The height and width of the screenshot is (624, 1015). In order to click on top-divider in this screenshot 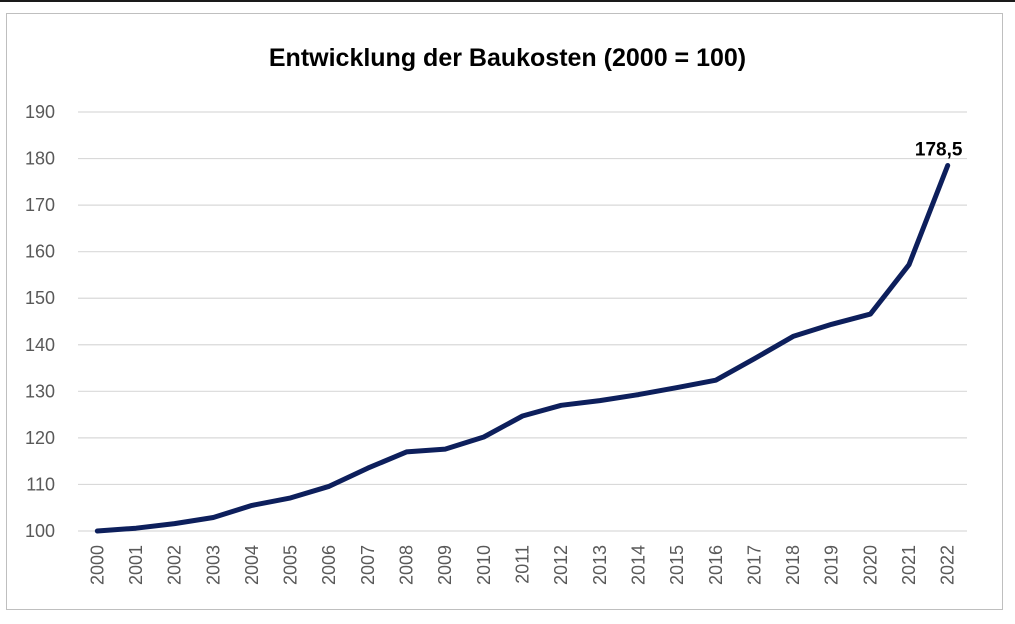, I will do `click(507, 1)`.